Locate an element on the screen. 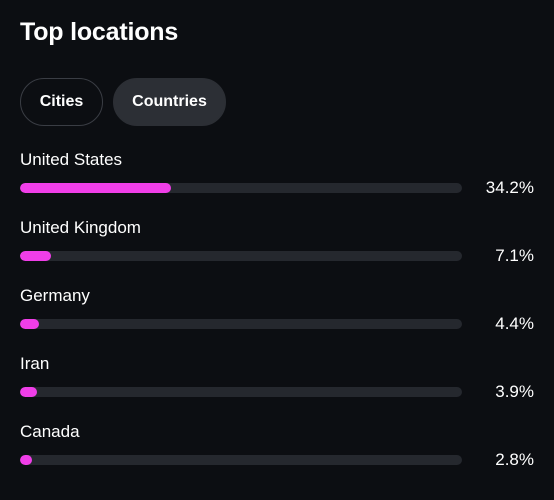 This screenshot has height=500, width=554. location-row-canada: Canada 2.8% is located at coordinates (277, 452).